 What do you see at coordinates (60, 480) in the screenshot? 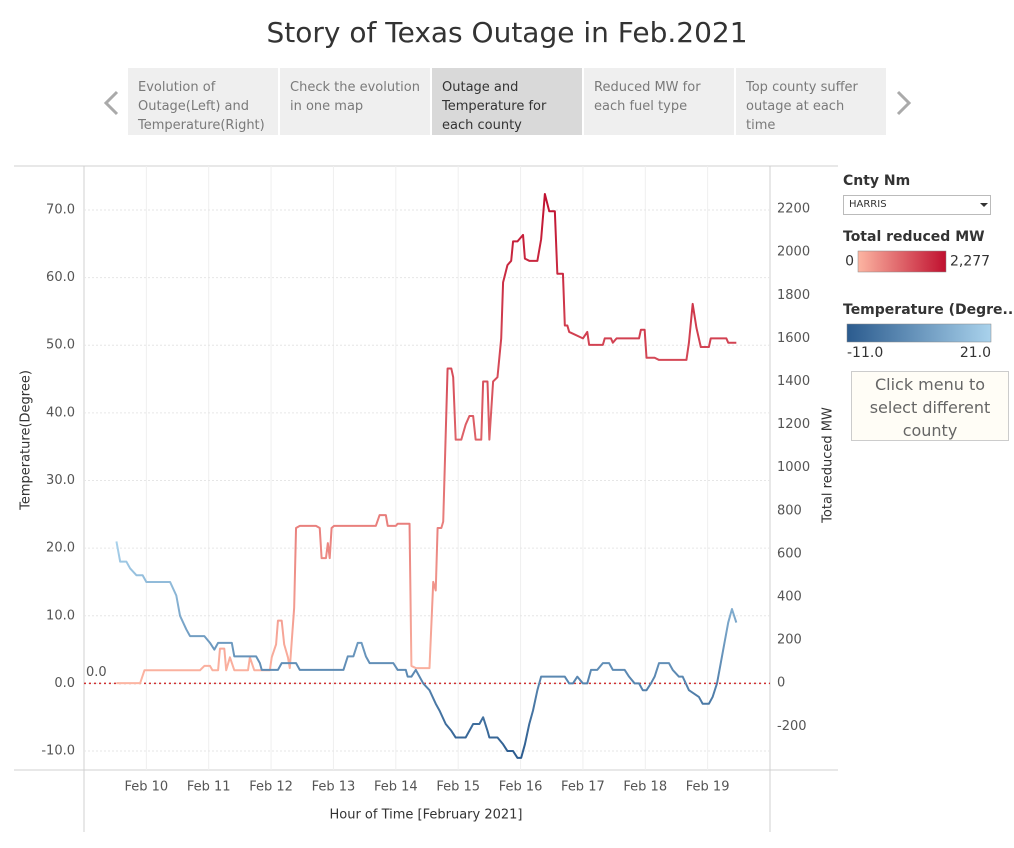
I see `y-tick-label: 30.0` at bounding box center [60, 480].